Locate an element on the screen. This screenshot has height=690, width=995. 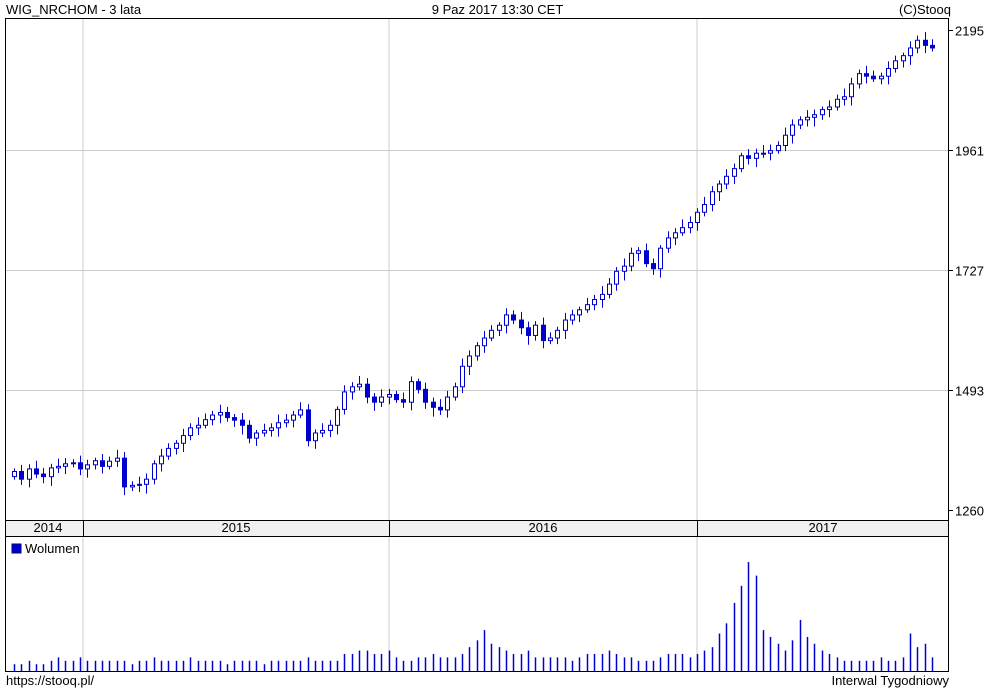
y-tick-label: 1727 is located at coordinates (969, 271).